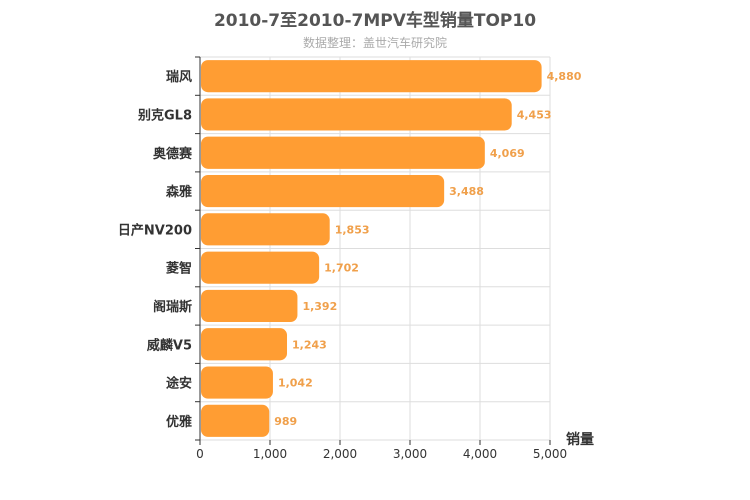 The width and height of the screenshot is (750, 500). Describe the element at coordinates (172, 307) in the screenshot. I see `category-label: 阁瑞斯` at that location.